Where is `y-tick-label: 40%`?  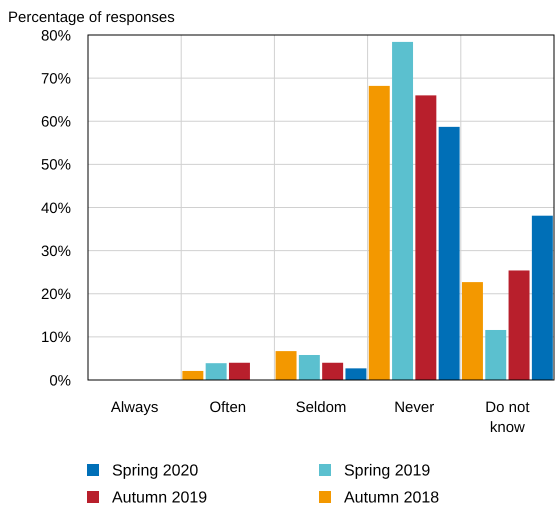 y-tick-label: 40% is located at coordinates (55, 208).